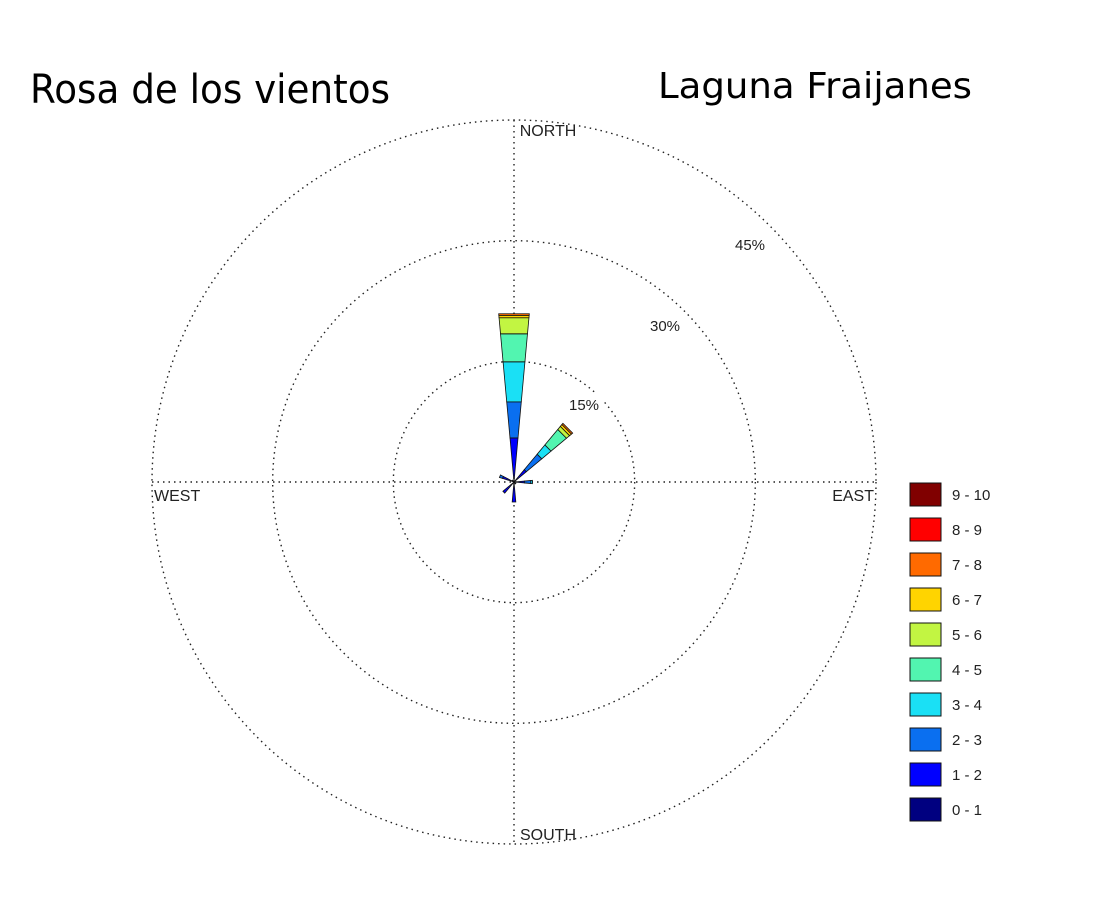  I want to click on grid-ring, so click(514, 482).